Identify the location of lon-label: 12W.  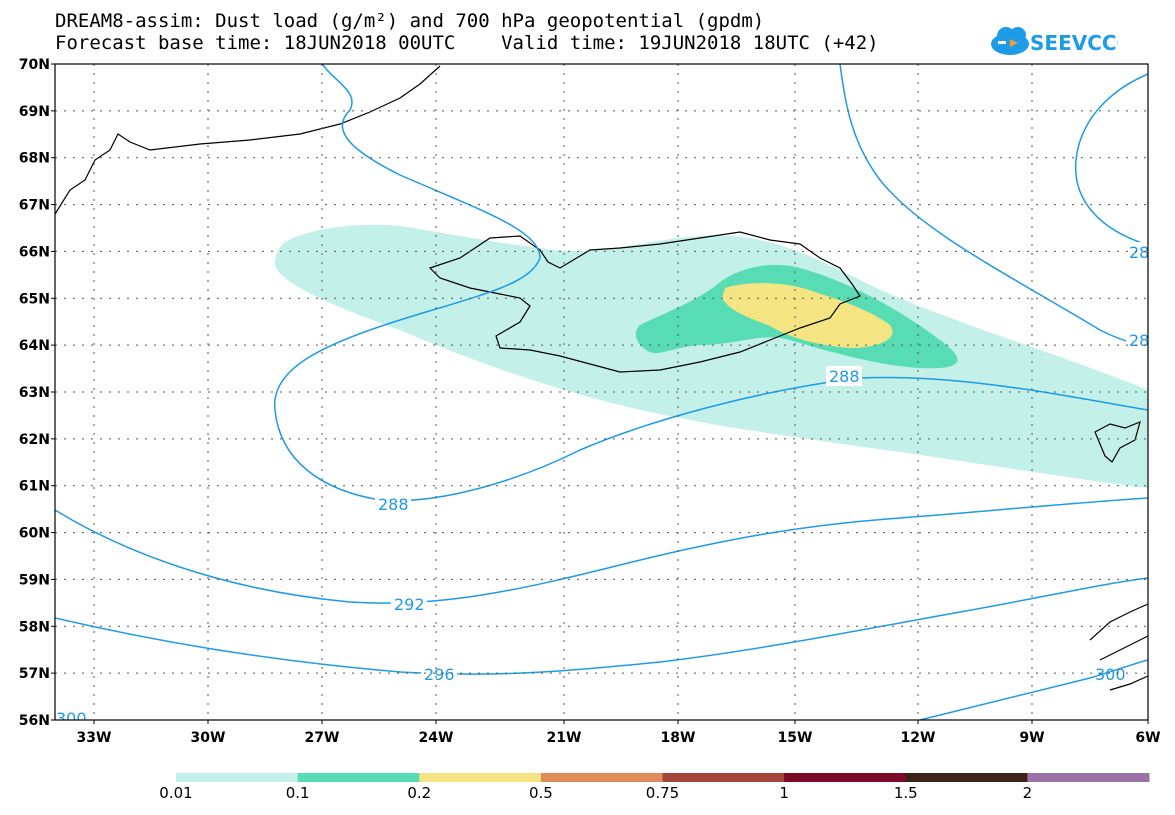
(918, 738).